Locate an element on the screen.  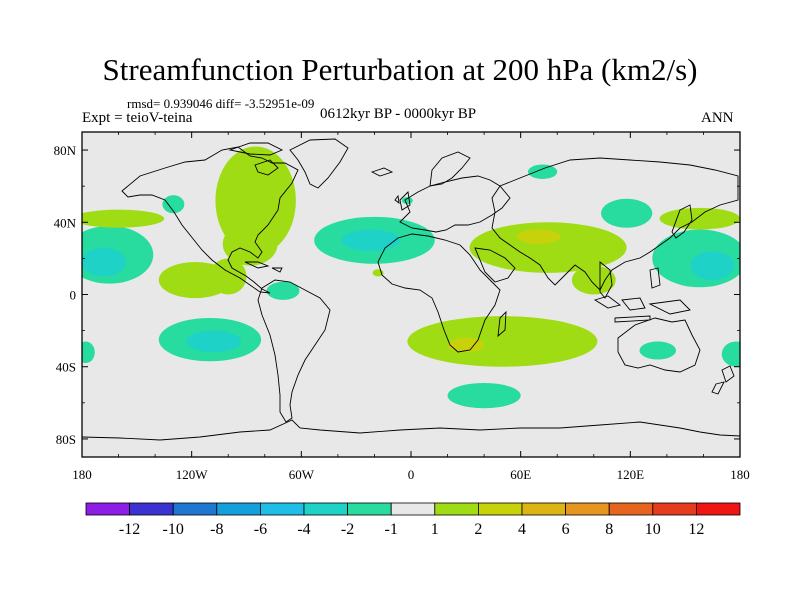
coastline-south-america is located at coordinates (294, 351).